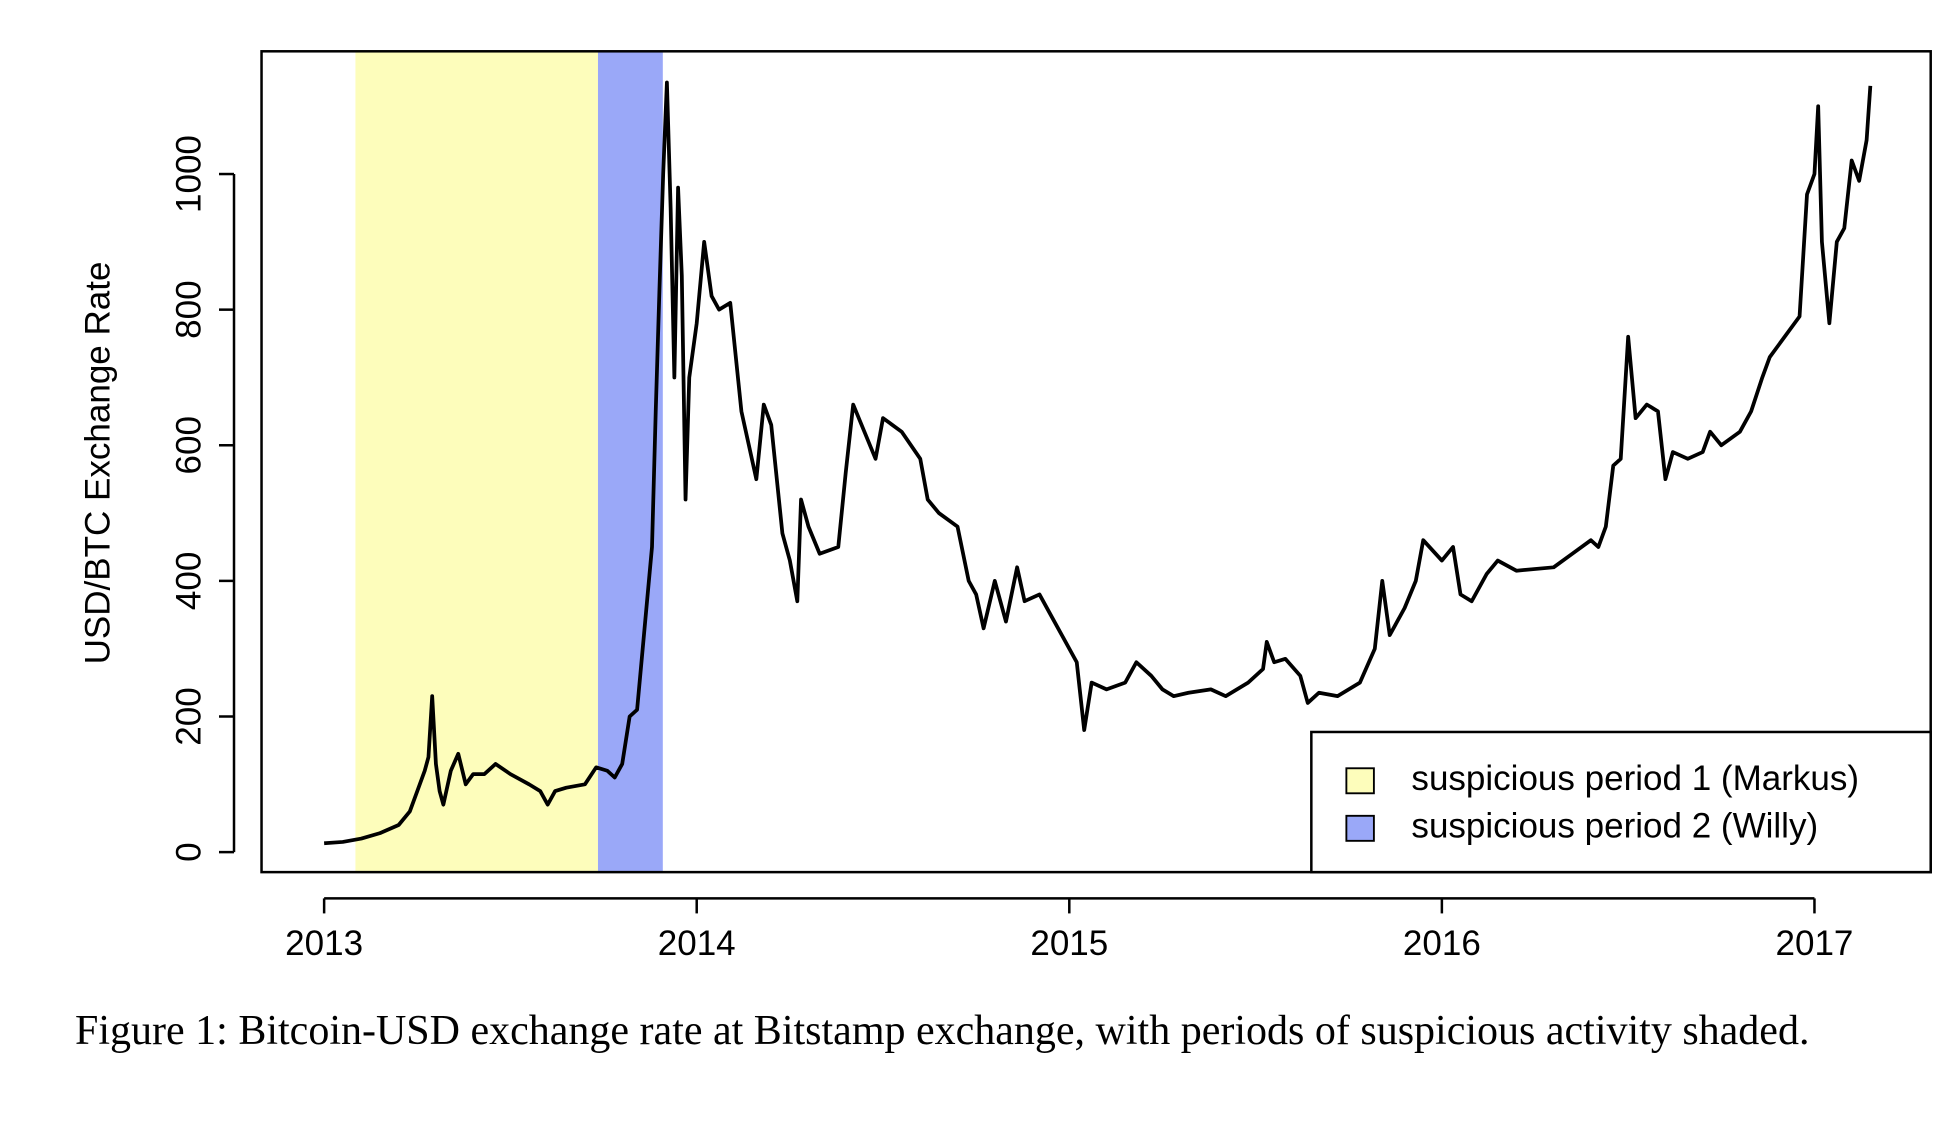  What do you see at coordinates (1815, 943) in the screenshot?
I see `x-tick-label: 2017` at bounding box center [1815, 943].